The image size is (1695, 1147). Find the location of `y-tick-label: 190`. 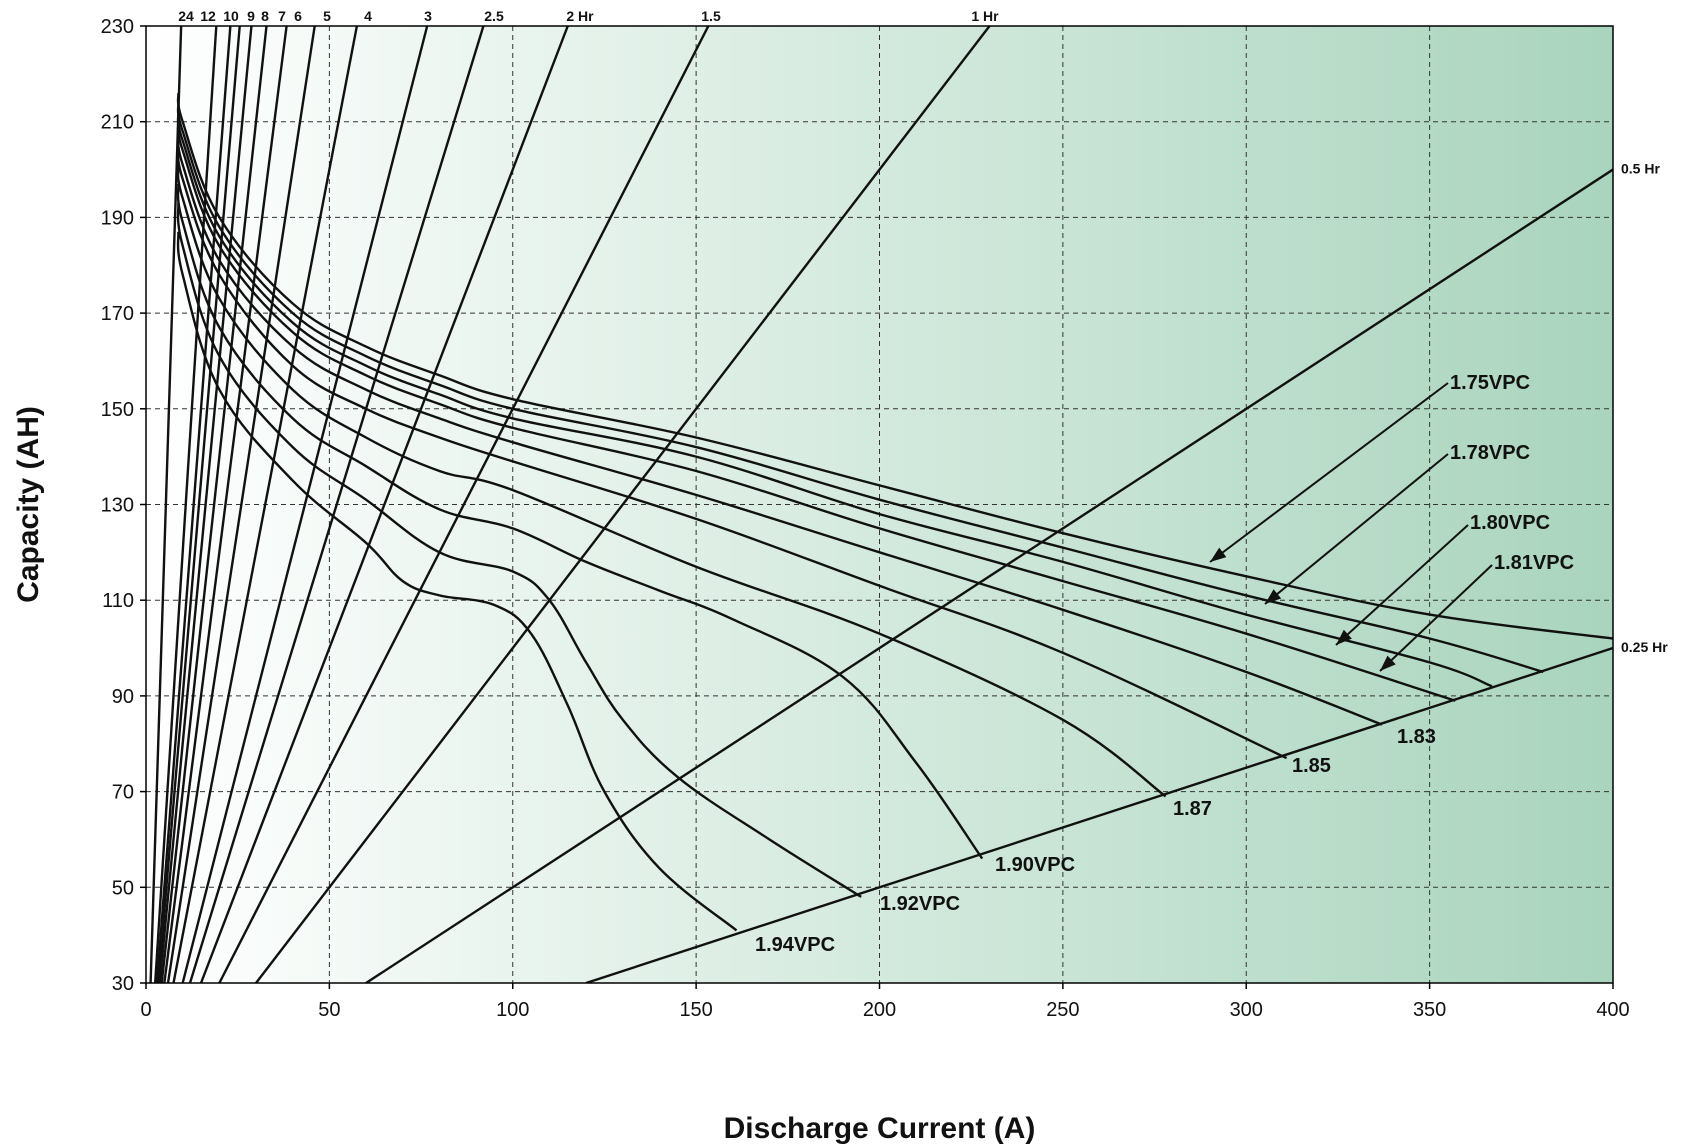

y-tick-label: 190 is located at coordinates (117, 218).